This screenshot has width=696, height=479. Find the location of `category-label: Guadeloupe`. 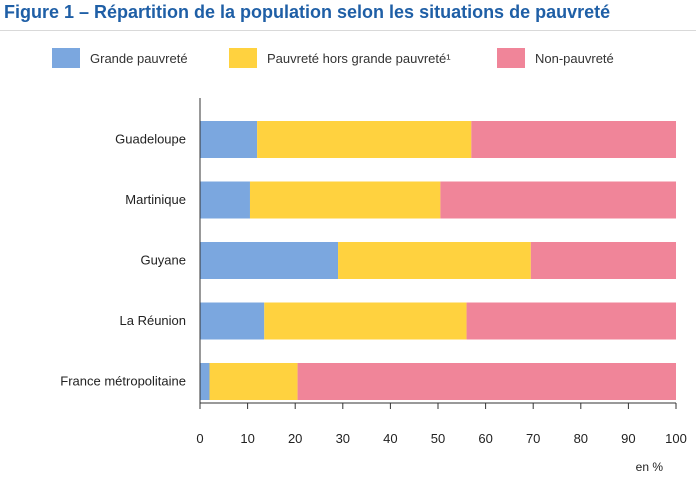

category-label: Guadeloupe is located at coordinates (150, 139).